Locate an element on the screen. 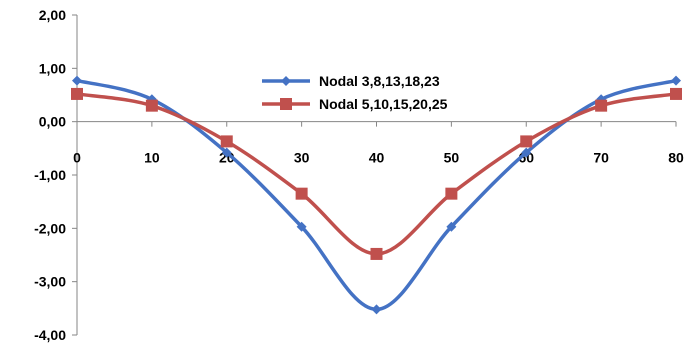 The image size is (687, 345). x-tick-label: 70 is located at coordinates (601, 158).